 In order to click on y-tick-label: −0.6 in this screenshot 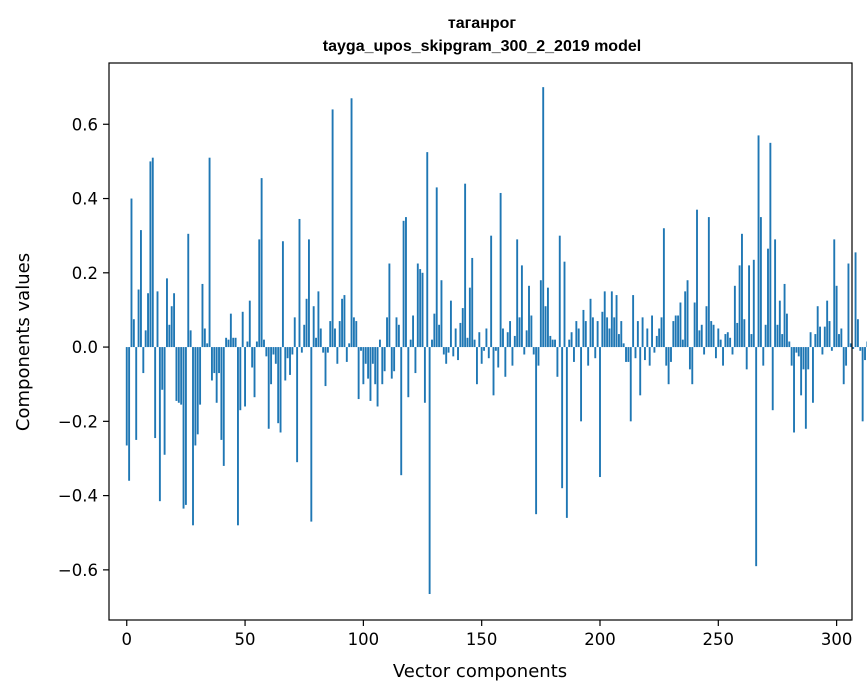, I will do `click(78, 570)`.